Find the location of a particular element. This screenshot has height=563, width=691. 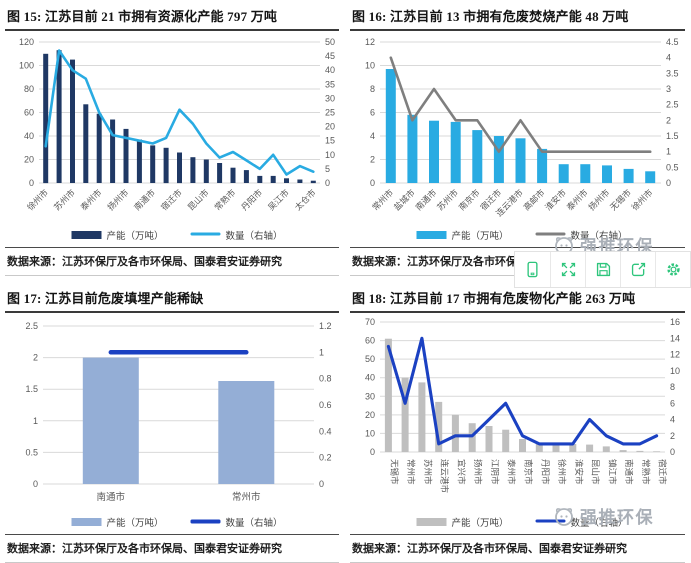

svg-text: 0.6 is located at coordinates (325, 405).